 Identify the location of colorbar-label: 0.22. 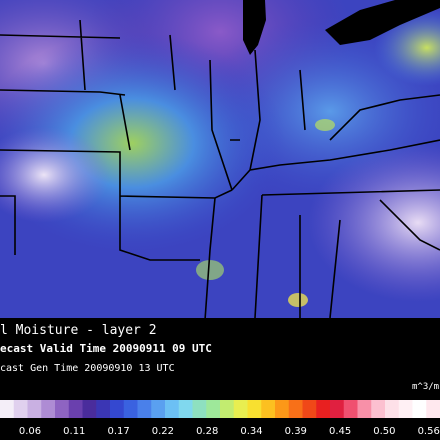
(163, 431).